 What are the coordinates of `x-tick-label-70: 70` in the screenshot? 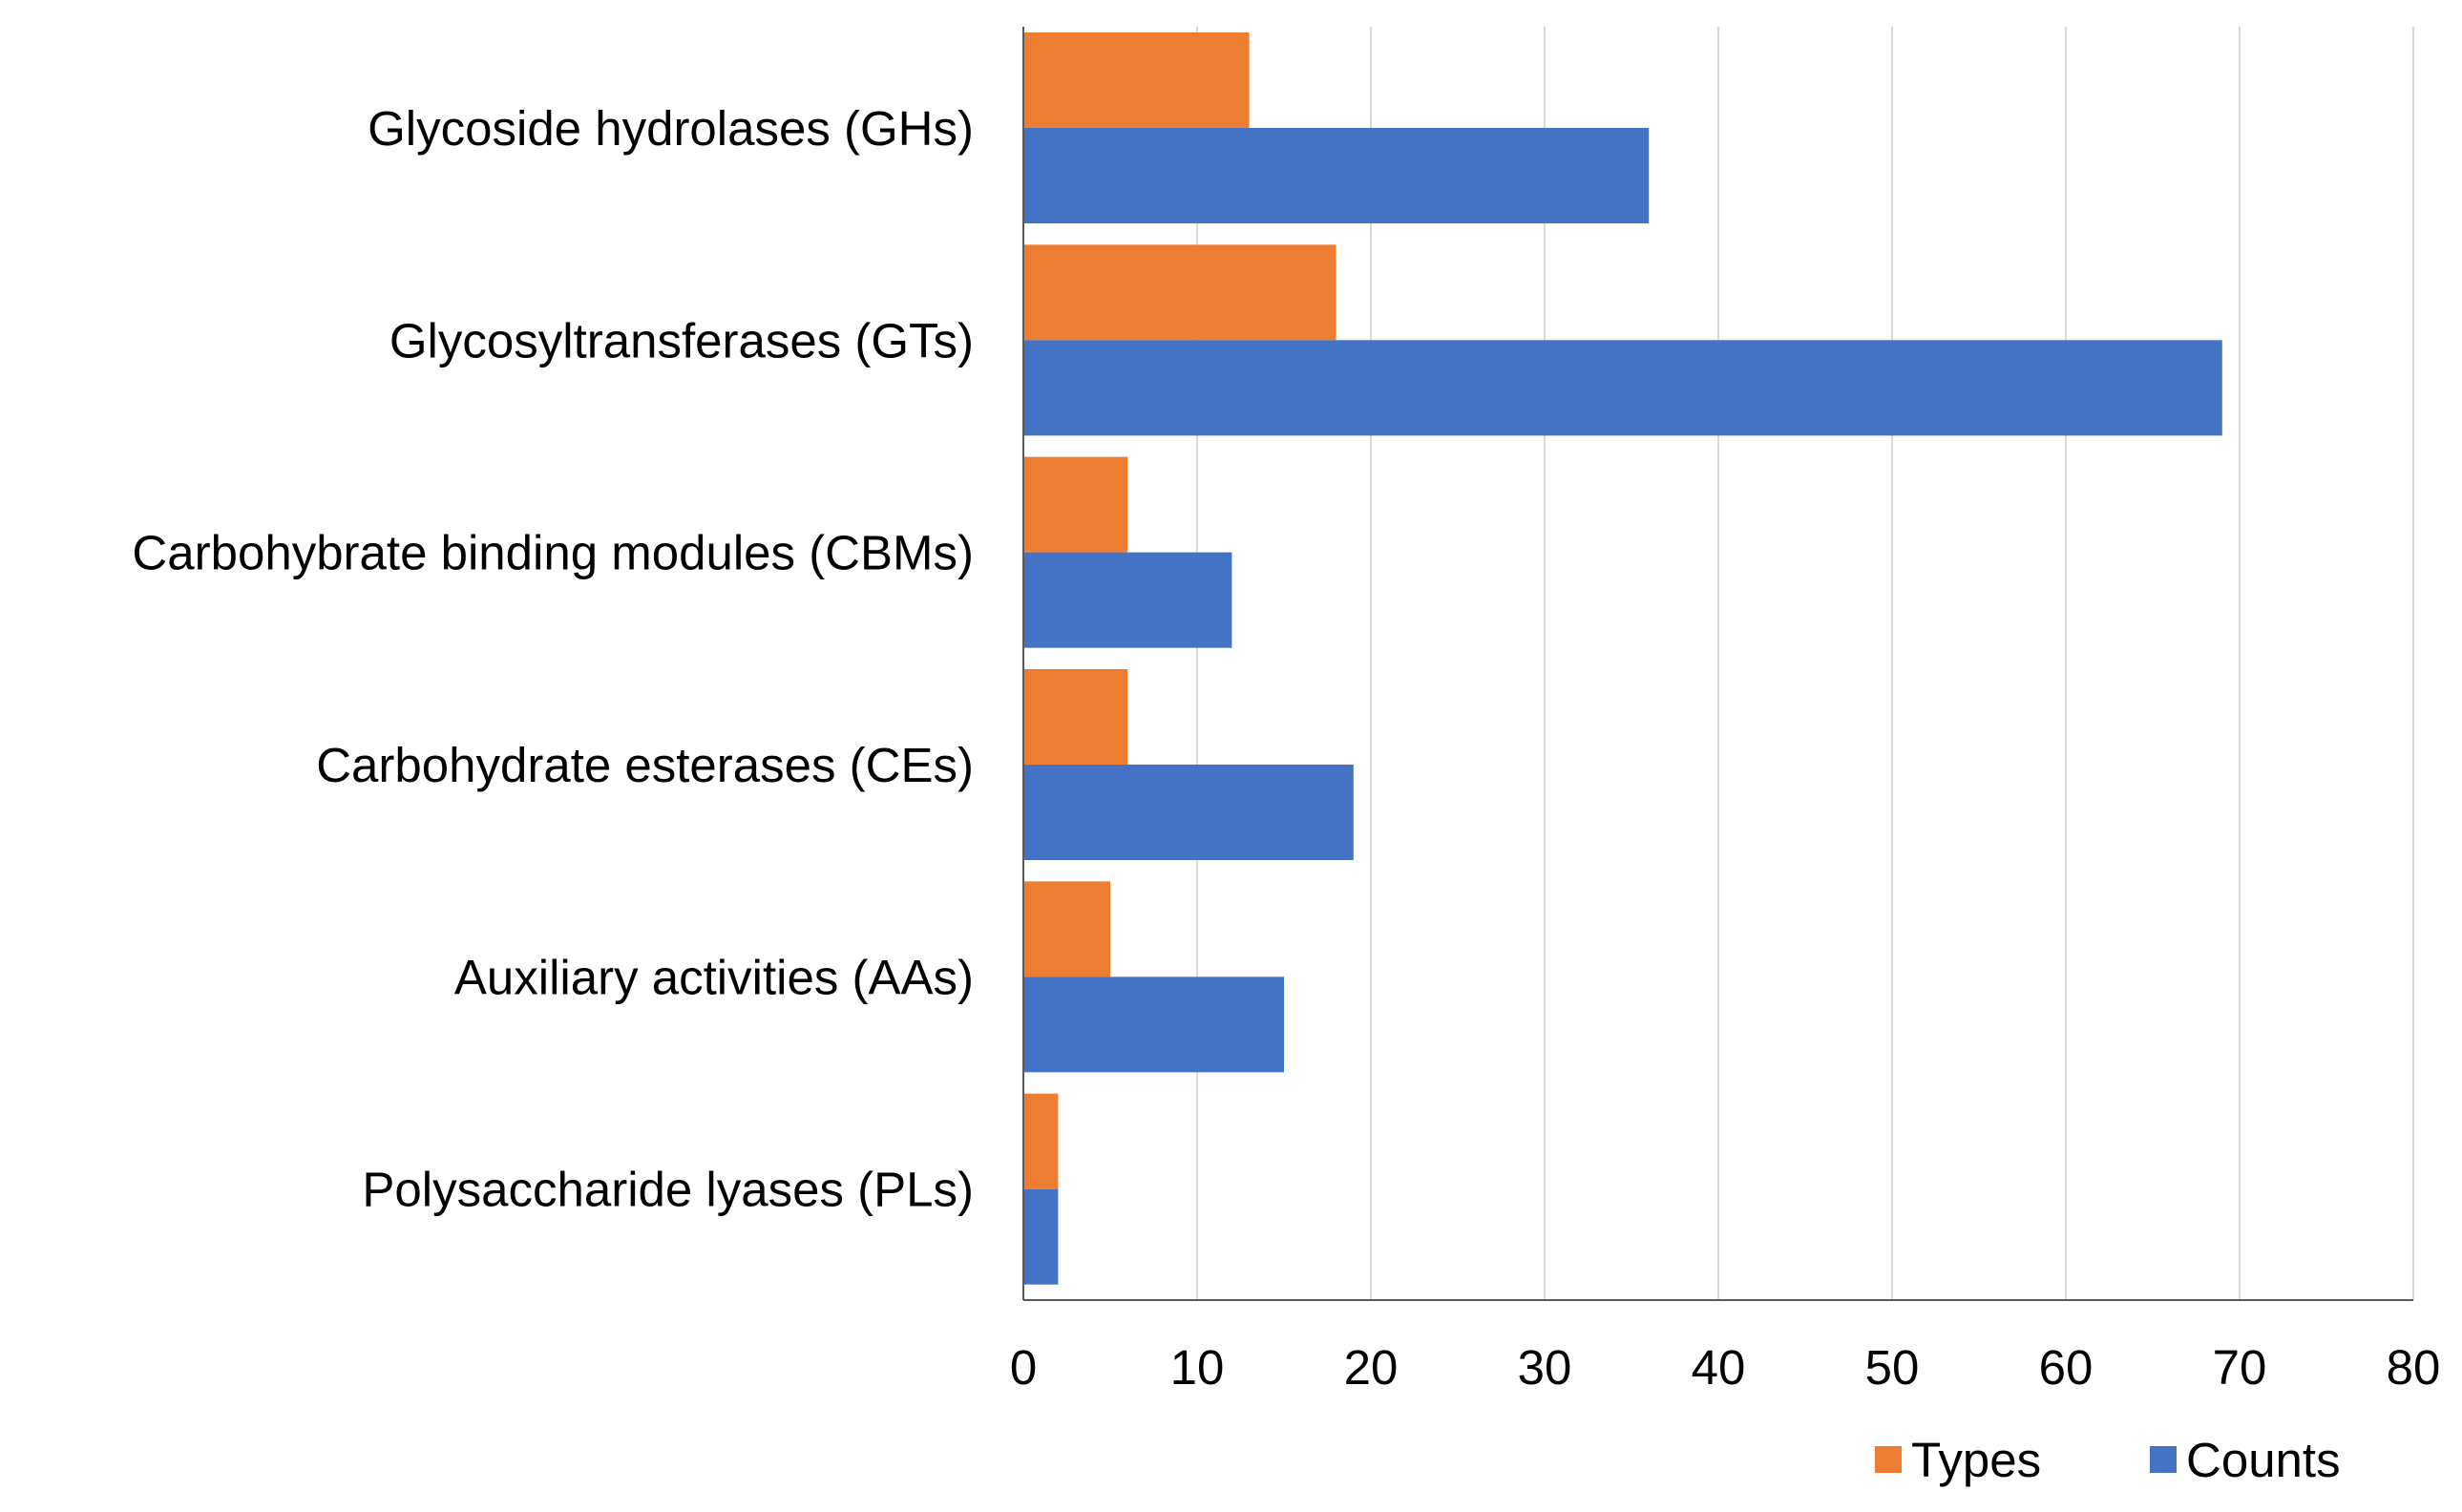 It's located at (2240, 1368).